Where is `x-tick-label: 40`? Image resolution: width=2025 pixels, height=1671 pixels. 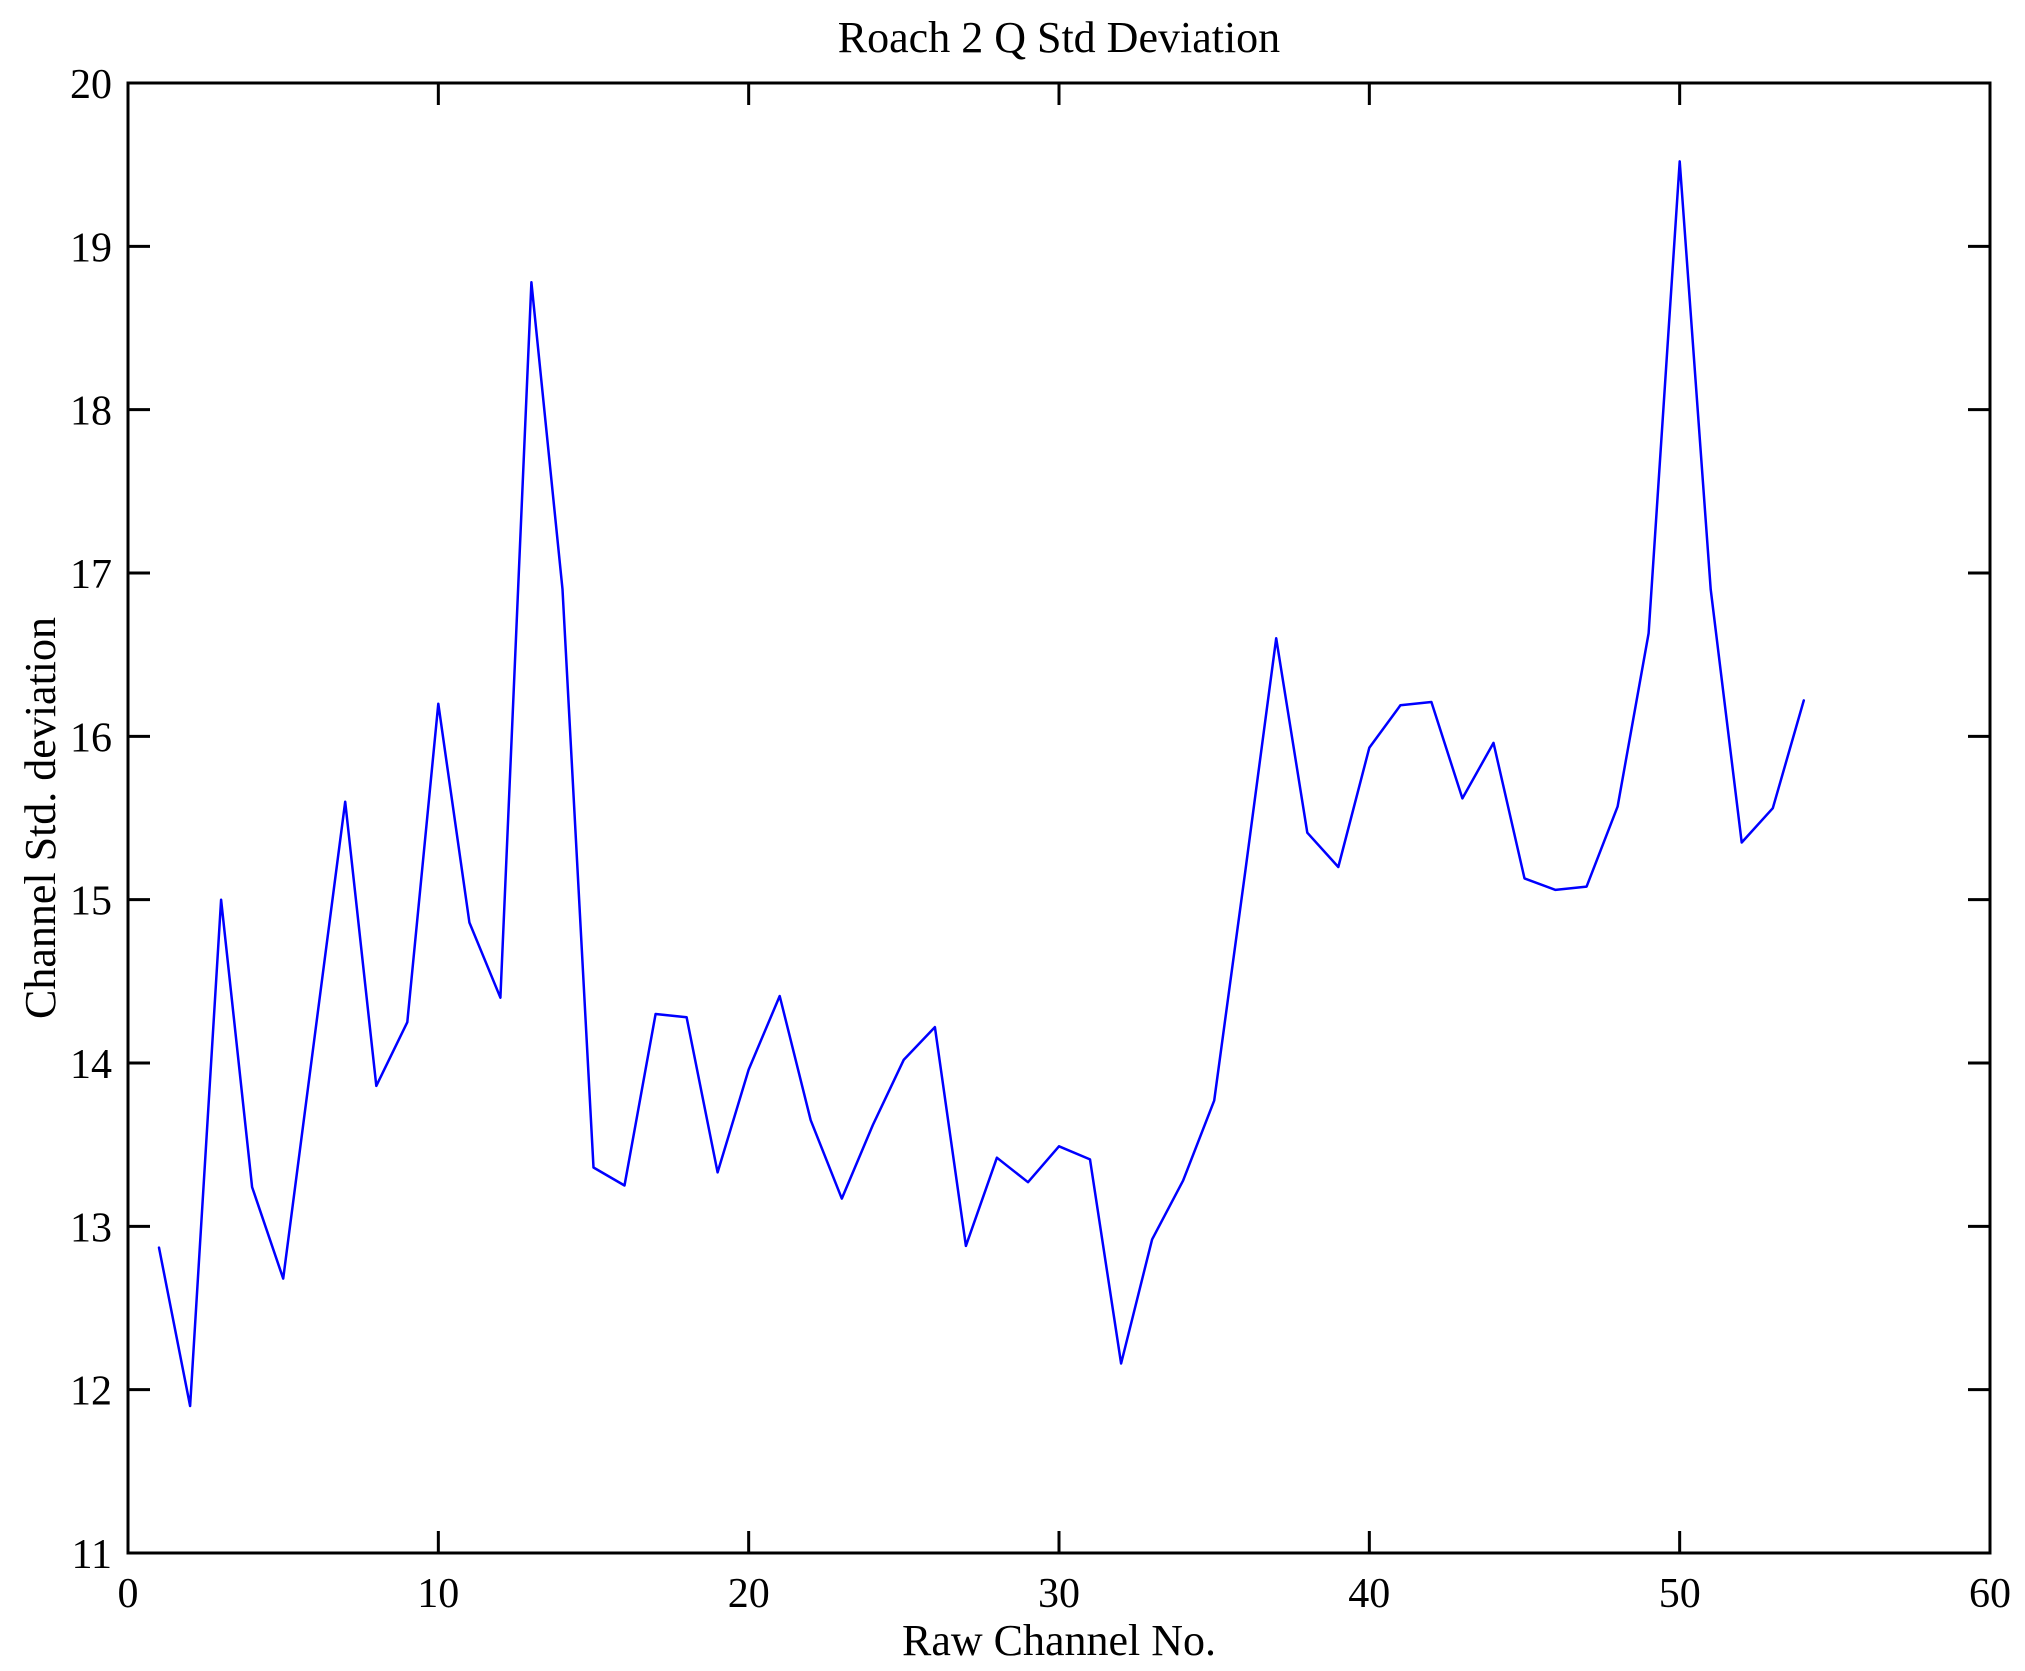
x-tick-label: 40 is located at coordinates (1369, 1594).